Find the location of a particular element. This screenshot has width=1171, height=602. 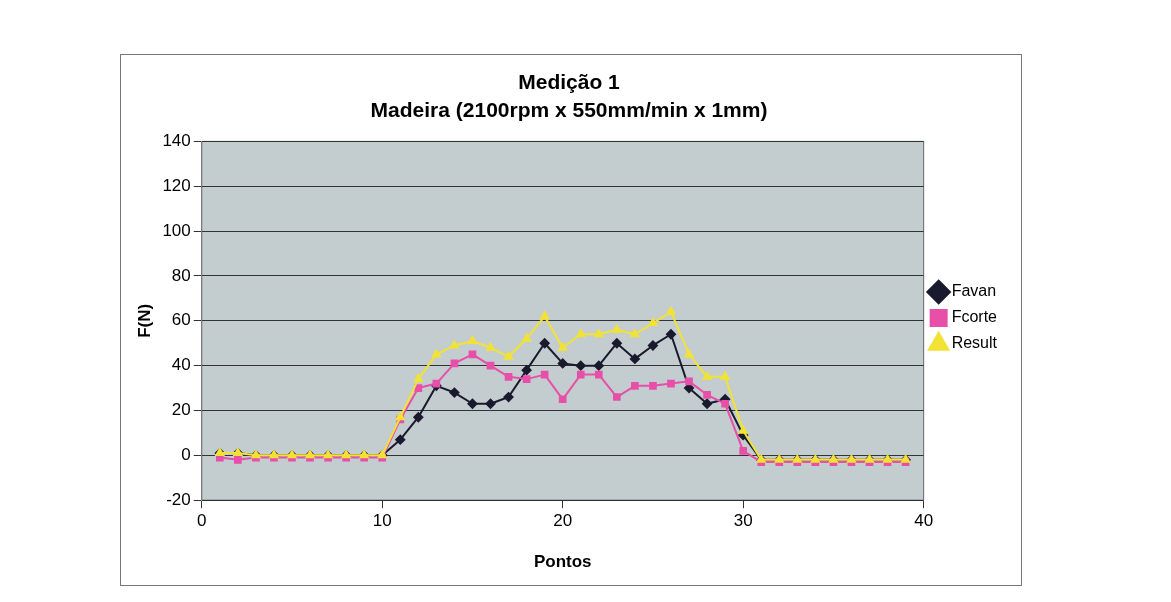

legend-label: Result is located at coordinates (974, 343).